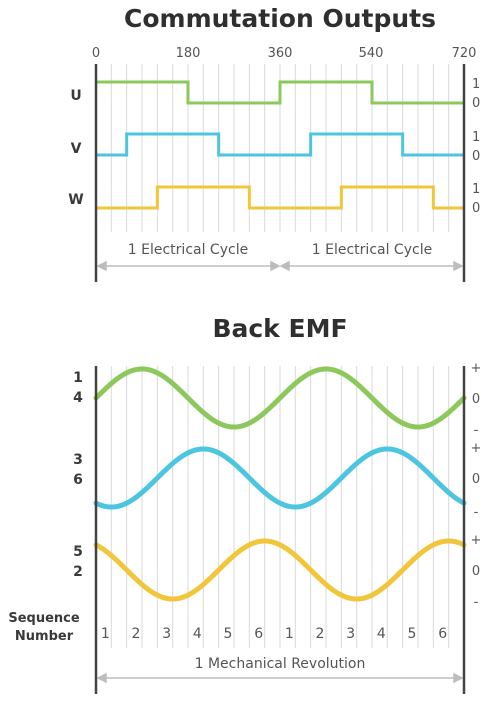  I want to click on emf1-minus: -, so click(476, 430).